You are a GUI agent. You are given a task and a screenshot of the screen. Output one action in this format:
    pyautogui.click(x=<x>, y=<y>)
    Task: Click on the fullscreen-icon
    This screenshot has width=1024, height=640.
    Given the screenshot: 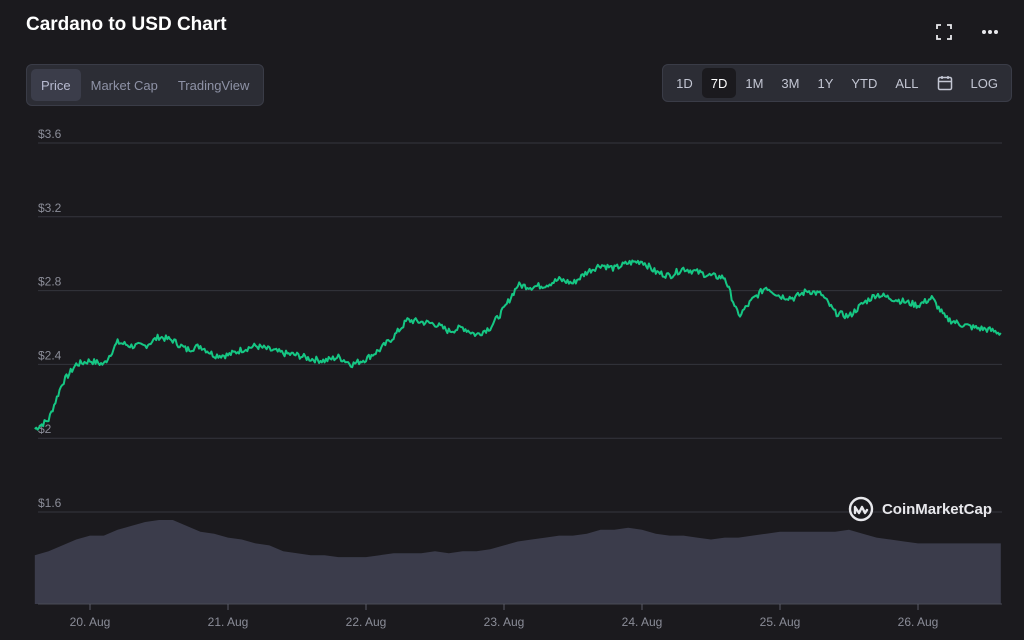 What is the action you would take?
    pyautogui.click(x=944, y=32)
    